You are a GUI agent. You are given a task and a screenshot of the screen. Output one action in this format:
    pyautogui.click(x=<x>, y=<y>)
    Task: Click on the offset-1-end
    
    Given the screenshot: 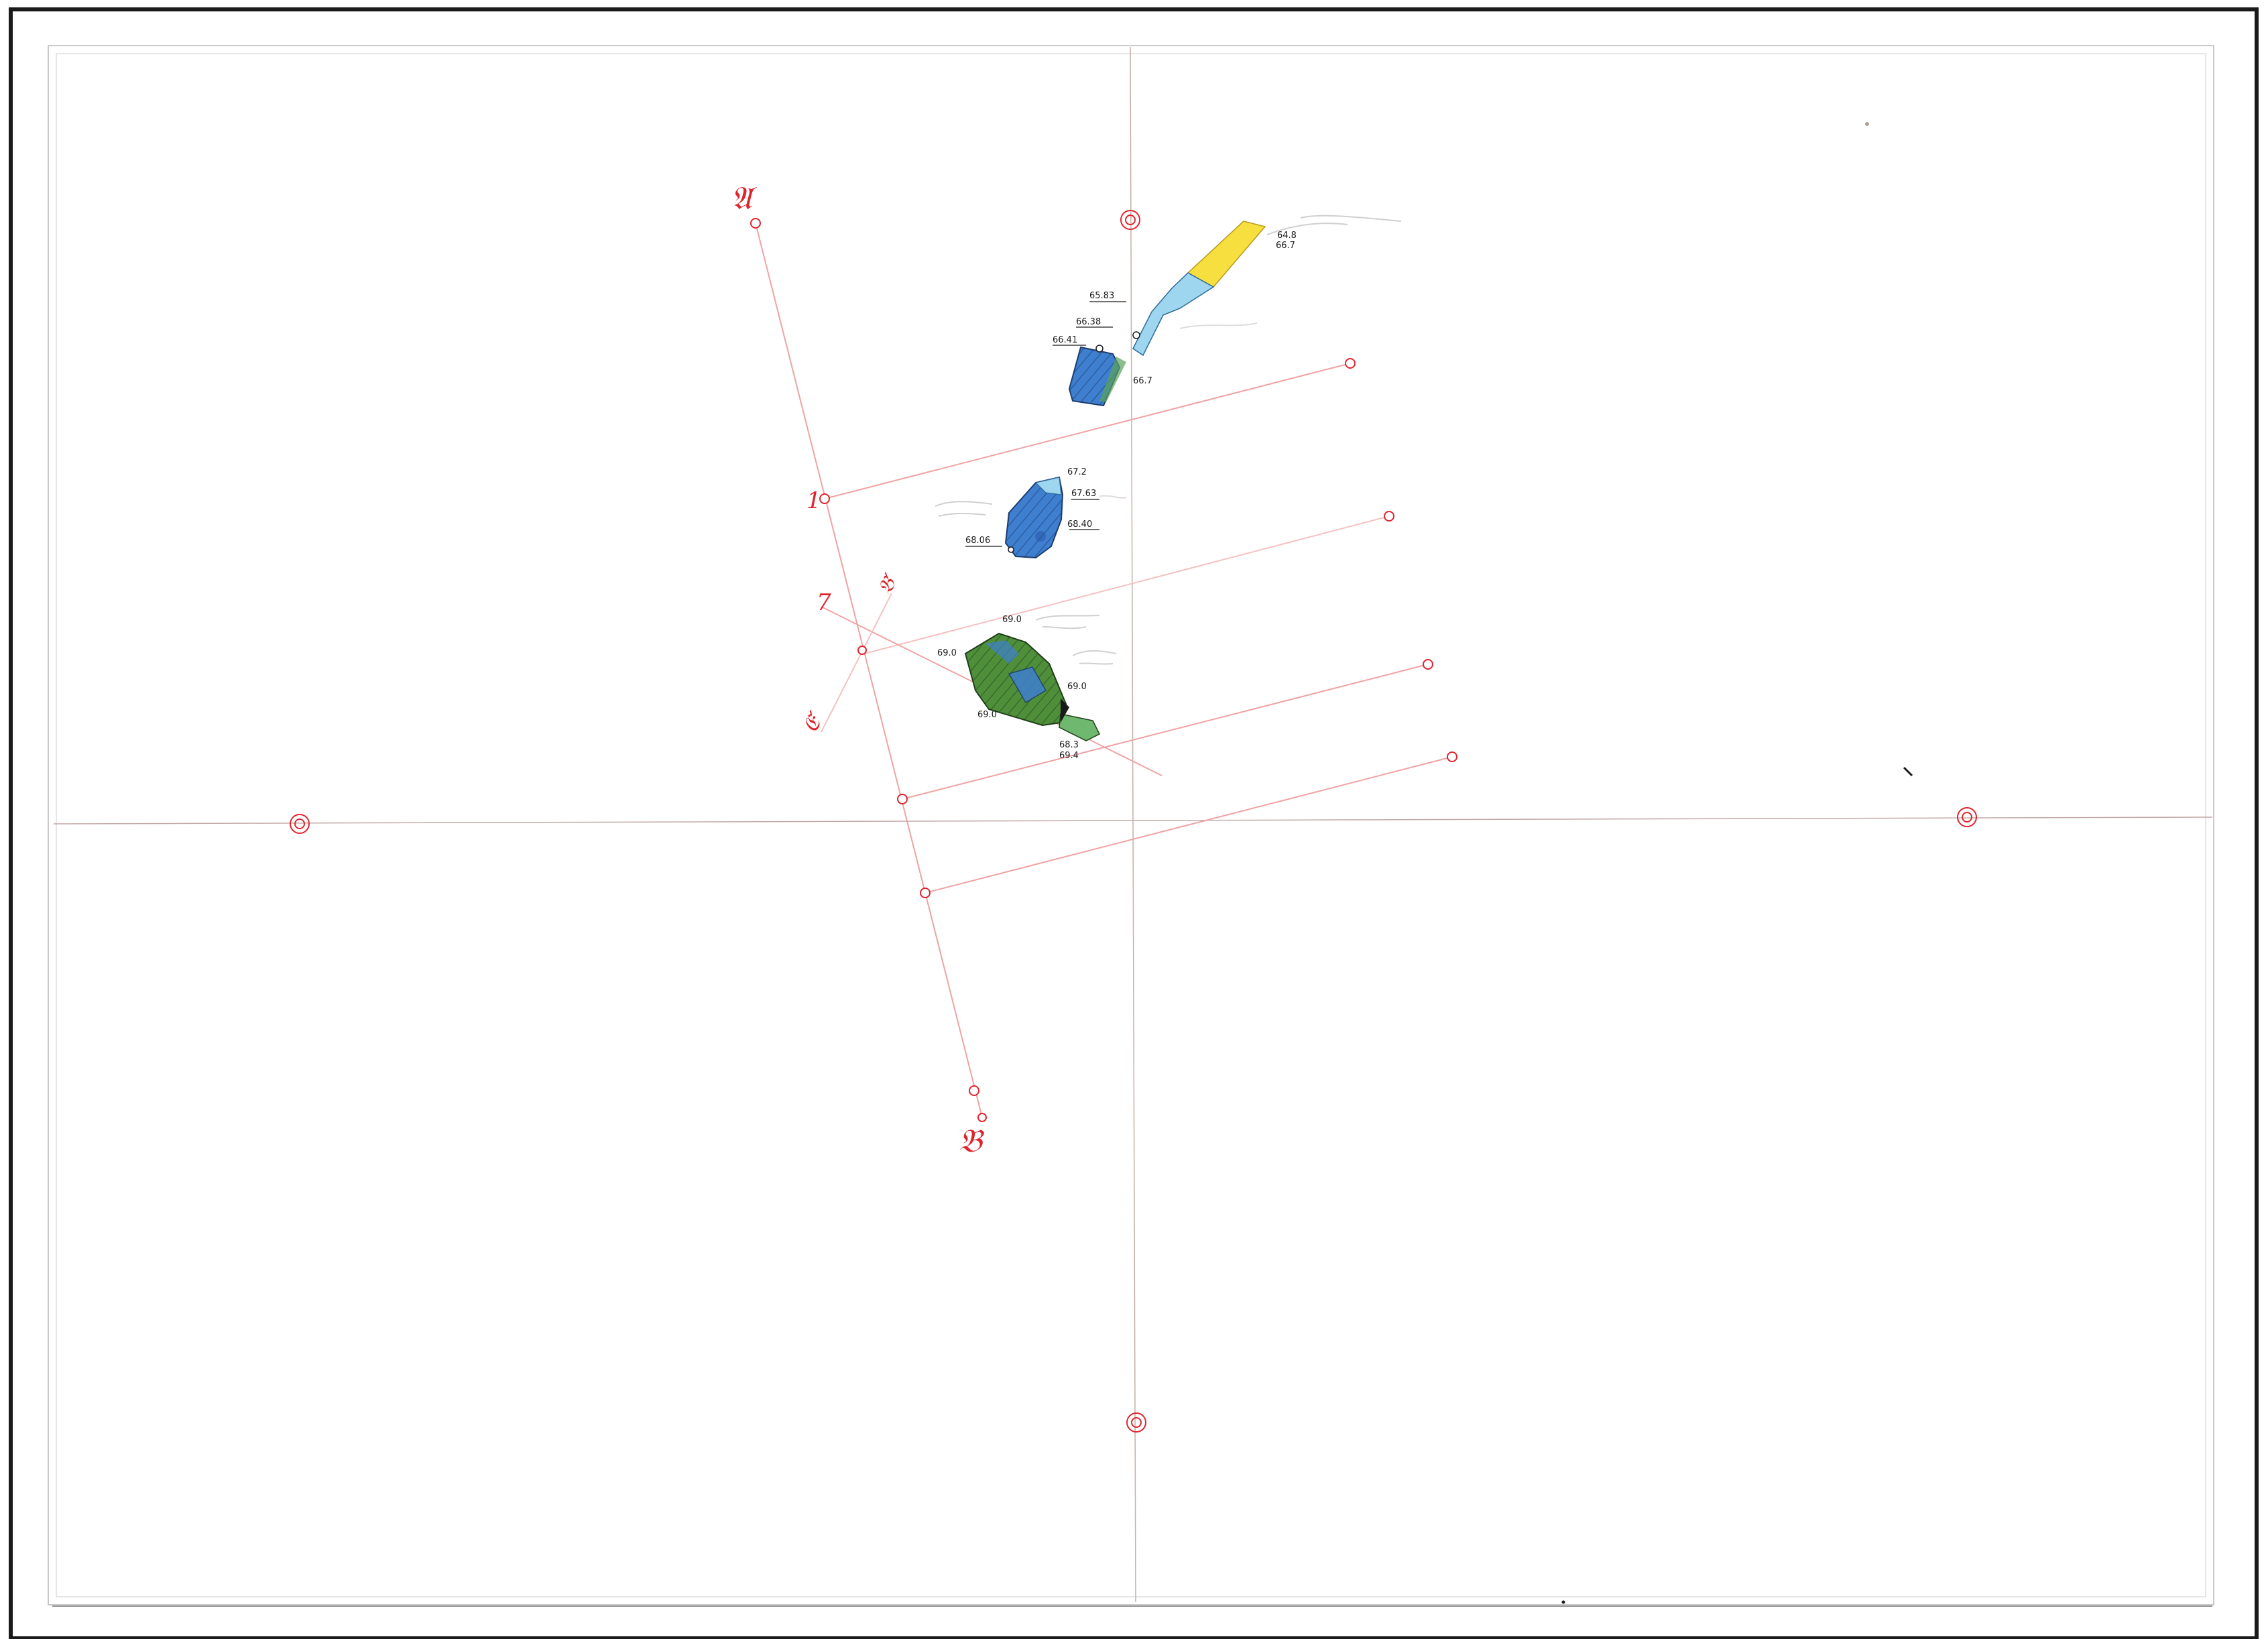 What is the action you would take?
    pyautogui.click(x=1350, y=364)
    